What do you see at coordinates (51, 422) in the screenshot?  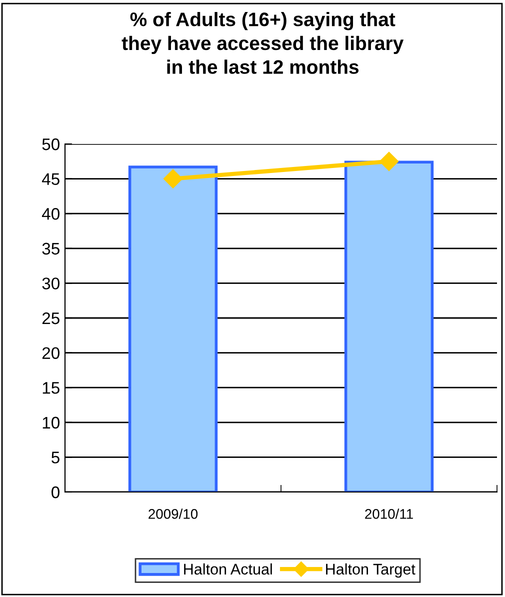 I see `y-tick-label: 10` at bounding box center [51, 422].